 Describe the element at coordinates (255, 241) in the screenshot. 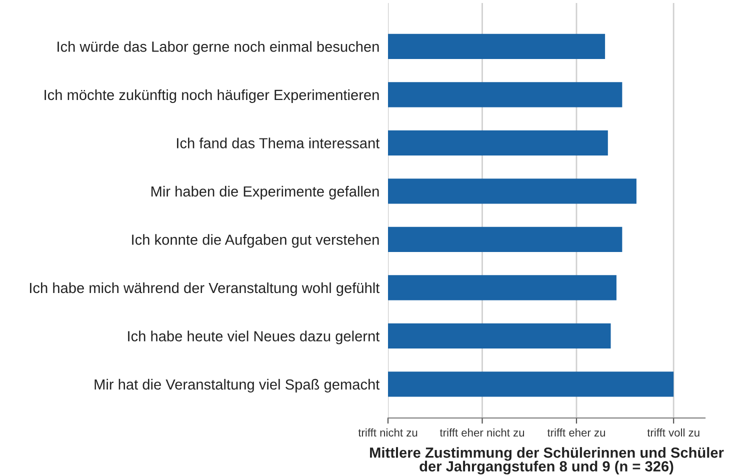

I see `y-tick-label: Ich konnte die Aufgaben gut verstehen` at that location.